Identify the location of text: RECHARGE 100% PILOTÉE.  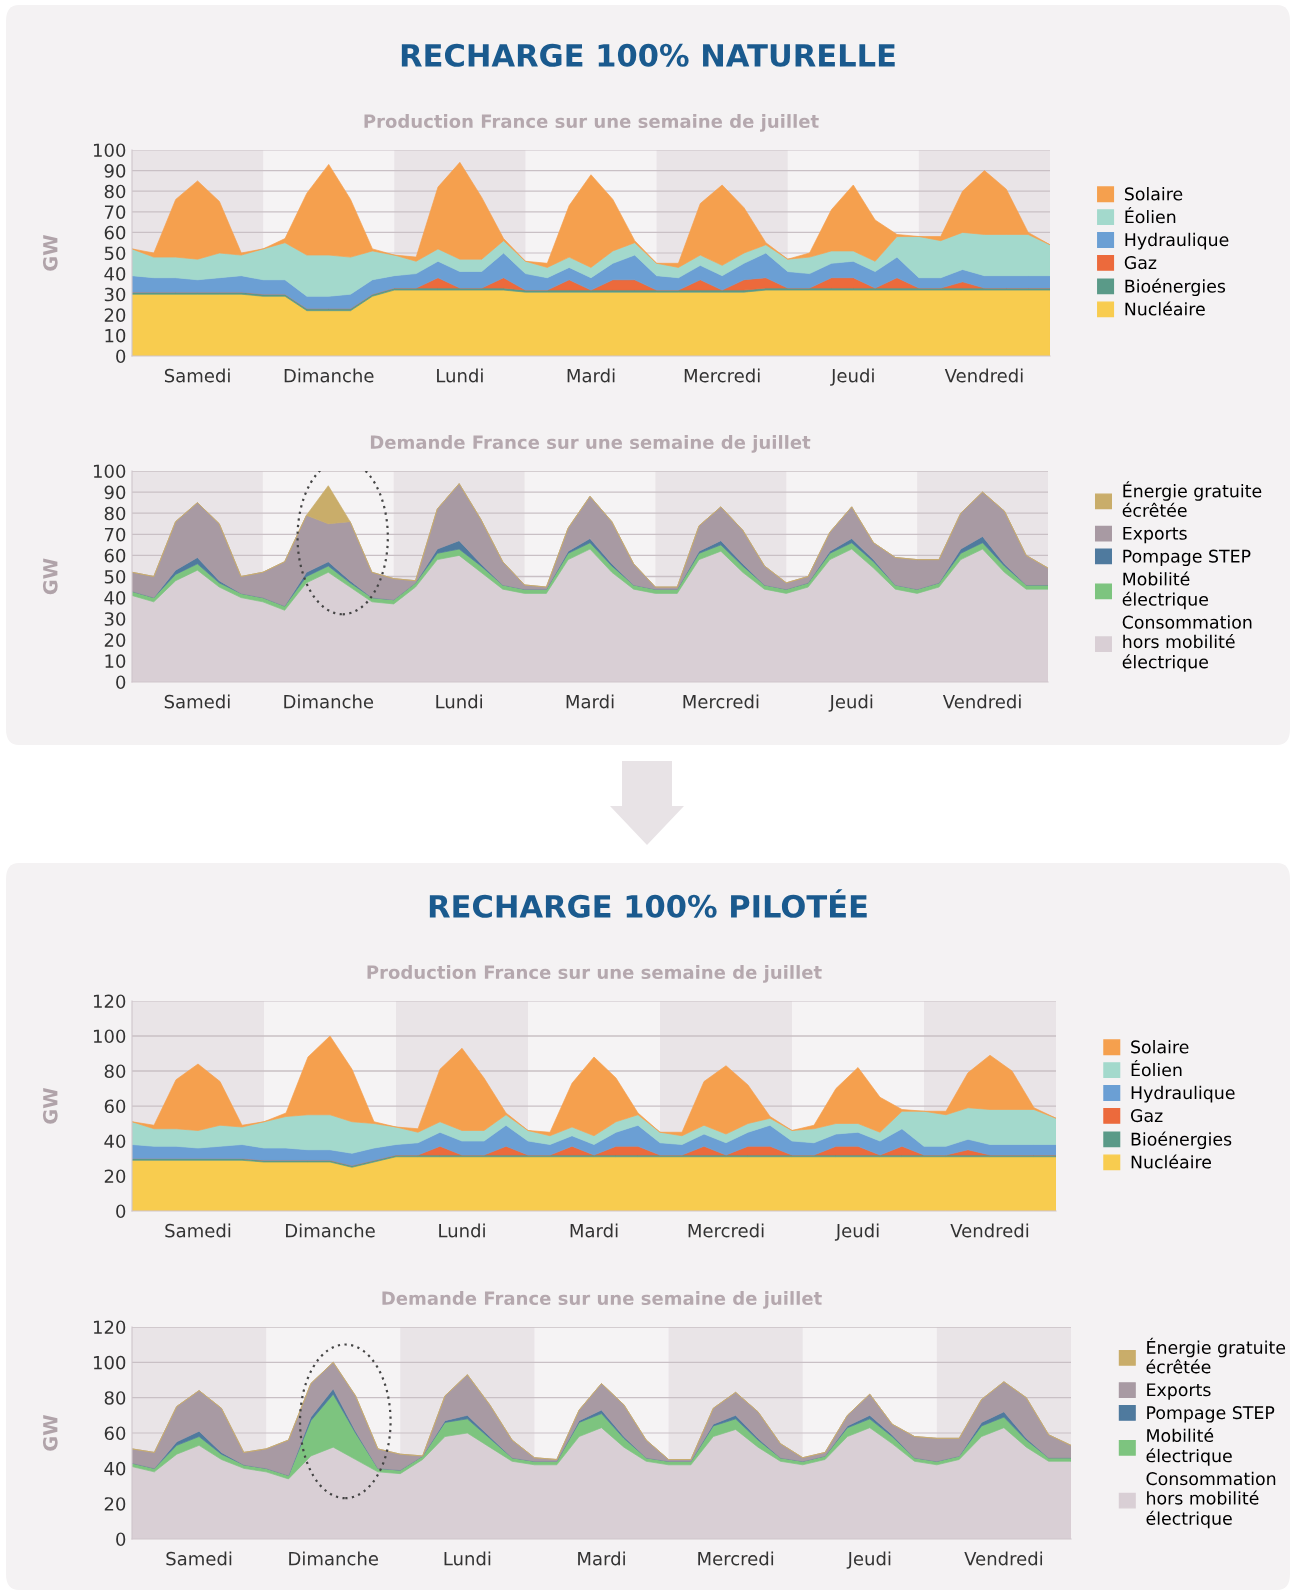
(648, 903).